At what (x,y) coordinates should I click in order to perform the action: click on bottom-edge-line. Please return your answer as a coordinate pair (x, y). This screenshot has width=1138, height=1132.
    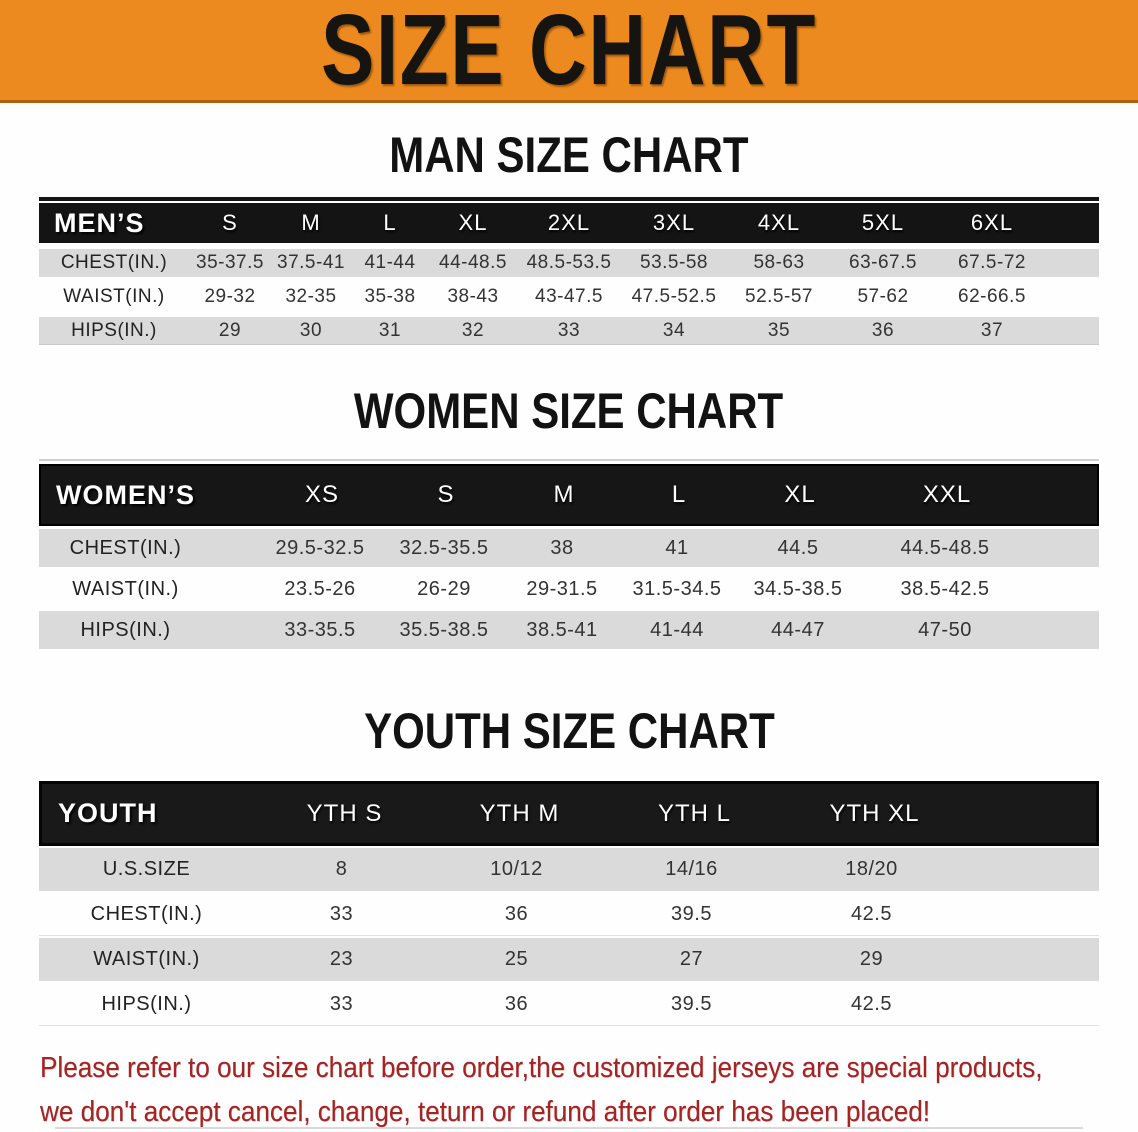
    Looking at the image, I should click on (569, 1128).